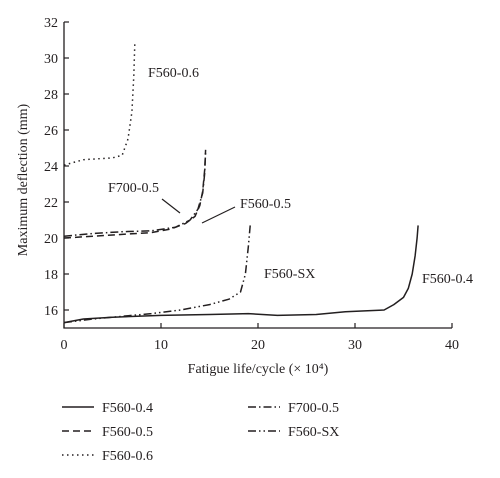 The image size is (500, 478). Describe the element at coordinates (258, 369) in the screenshot. I see `x-axis-title: Fatigue life/cycle (× 10⁴)` at that location.